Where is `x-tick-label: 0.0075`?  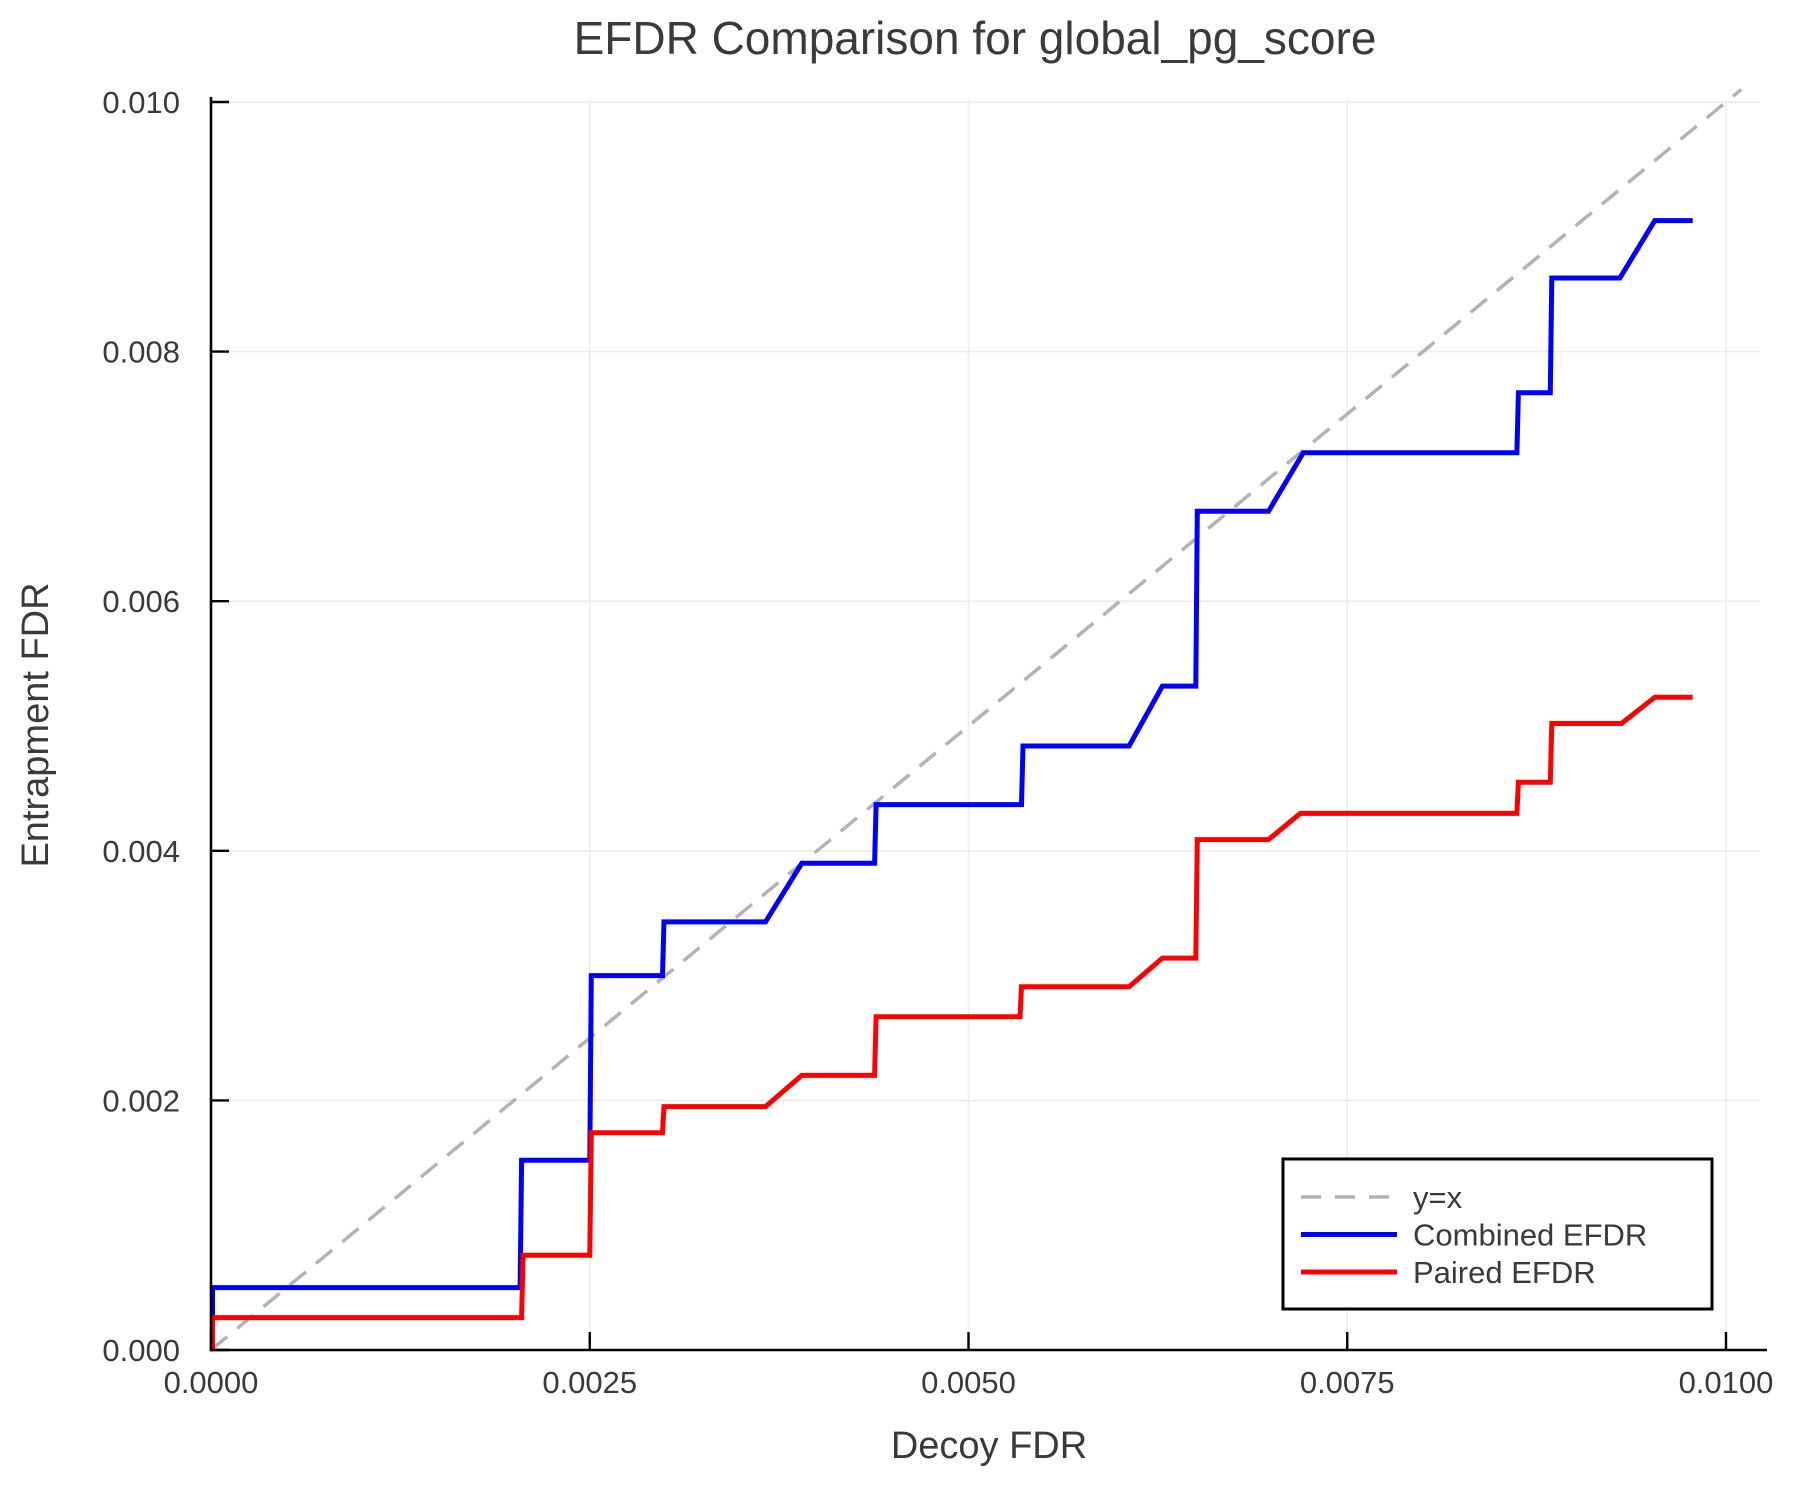
x-tick-label: 0.0075 is located at coordinates (1347, 1382).